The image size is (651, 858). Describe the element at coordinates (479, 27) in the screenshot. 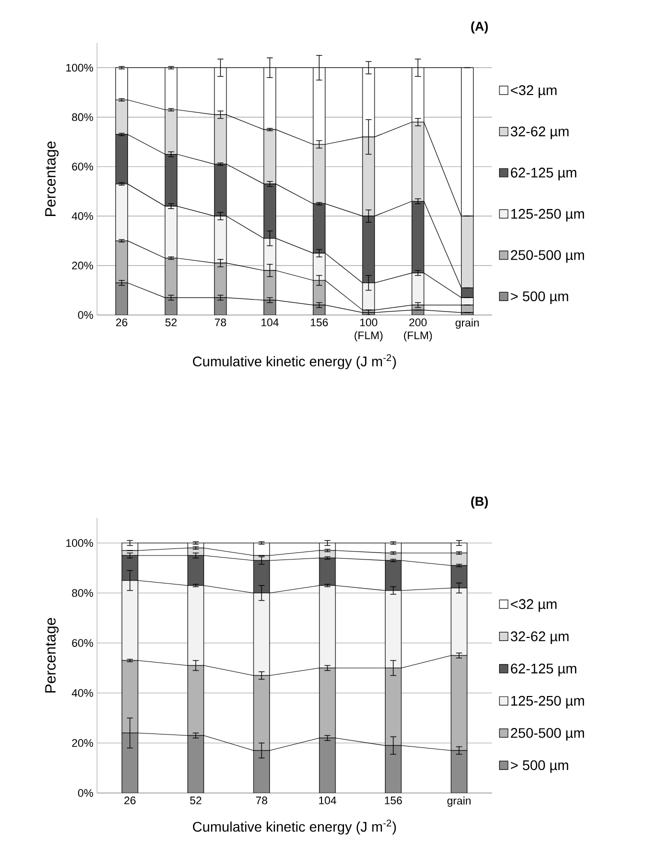

I see `chart-title: (A)` at that location.